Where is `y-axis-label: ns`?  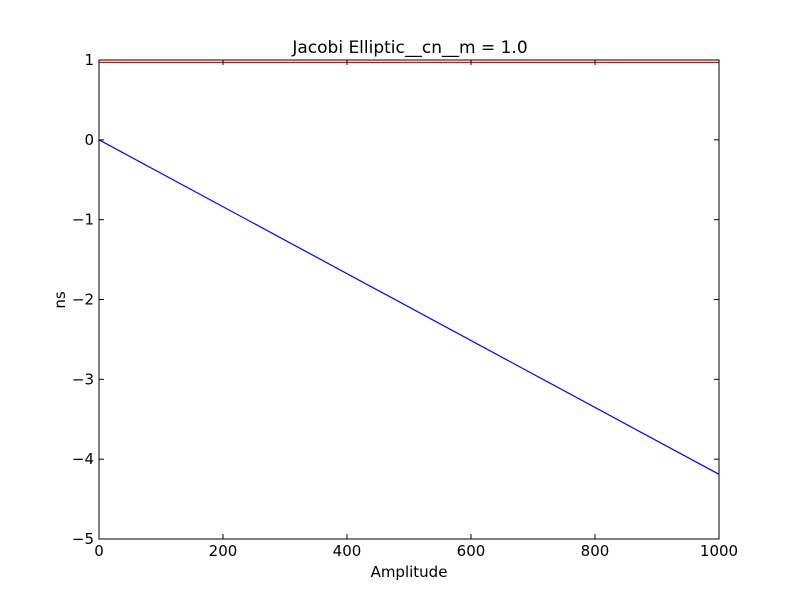 y-axis-label: ns is located at coordinates (60, 300).